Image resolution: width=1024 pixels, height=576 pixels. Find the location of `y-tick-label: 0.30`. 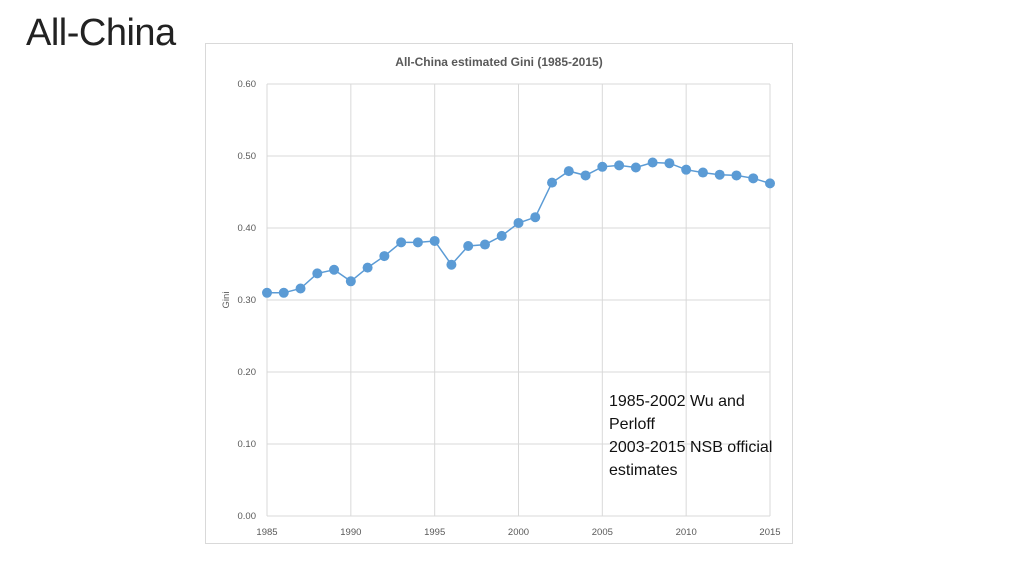

y-tick-label: 0.30 is located at coordinates (247, 300).